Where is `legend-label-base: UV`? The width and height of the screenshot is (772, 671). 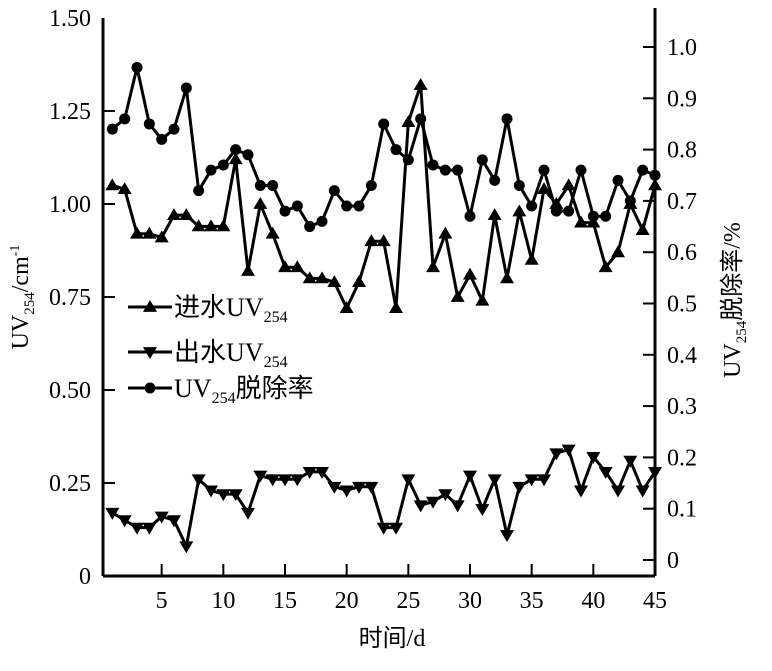 legend-label-base: UV is located at coordinates (193, 388).